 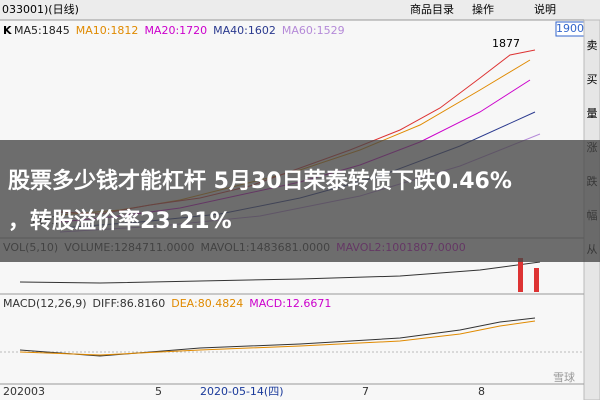 I want to click on sidebar-button: 买, so click(x=592, y=79).